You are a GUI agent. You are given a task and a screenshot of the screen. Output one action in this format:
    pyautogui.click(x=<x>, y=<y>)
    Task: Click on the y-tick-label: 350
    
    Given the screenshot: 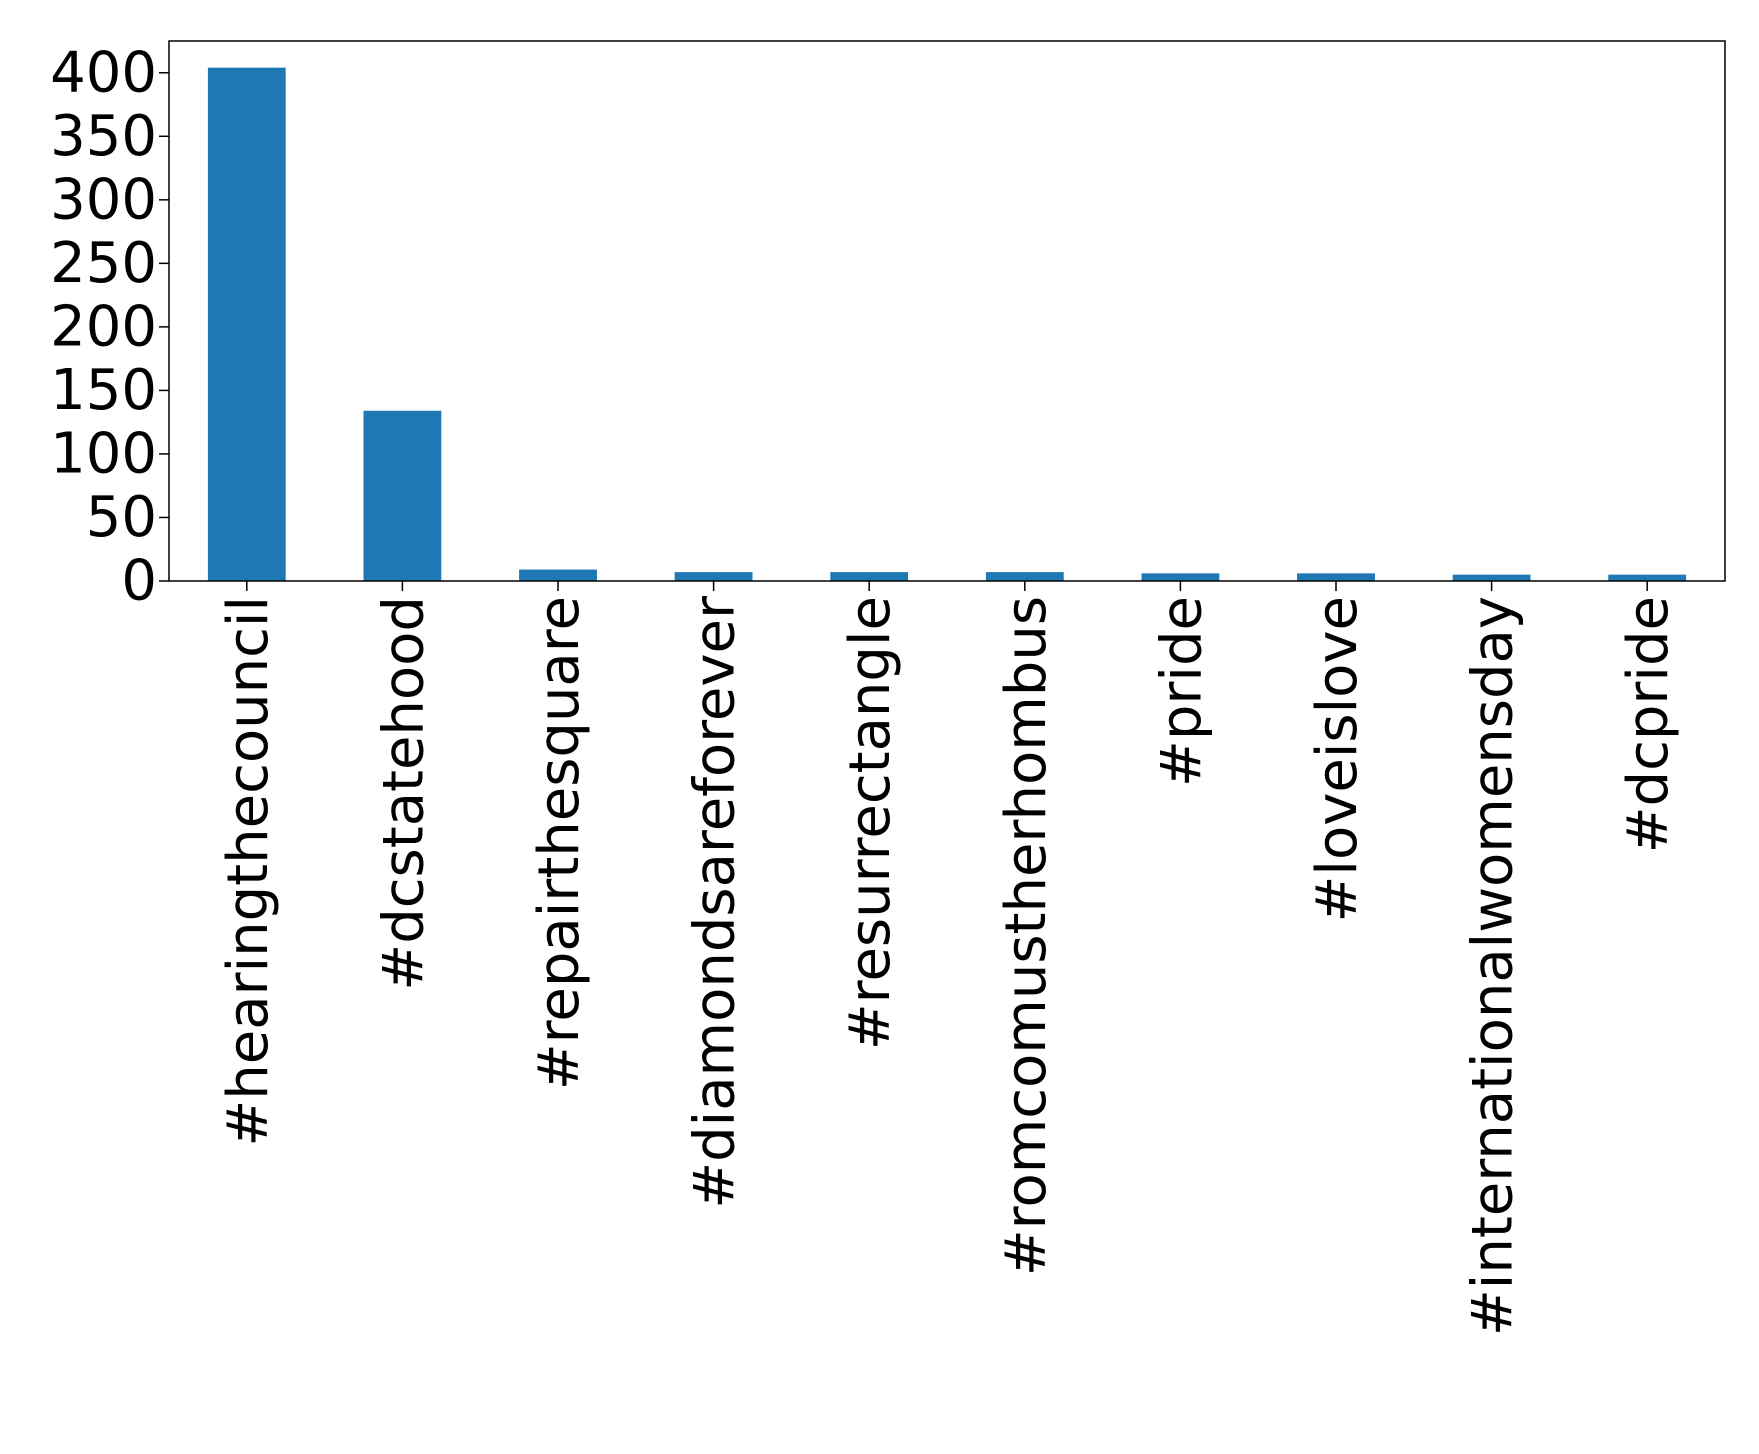 What is the action you would take?
    pyautogui.click(x=103, y=136)
    